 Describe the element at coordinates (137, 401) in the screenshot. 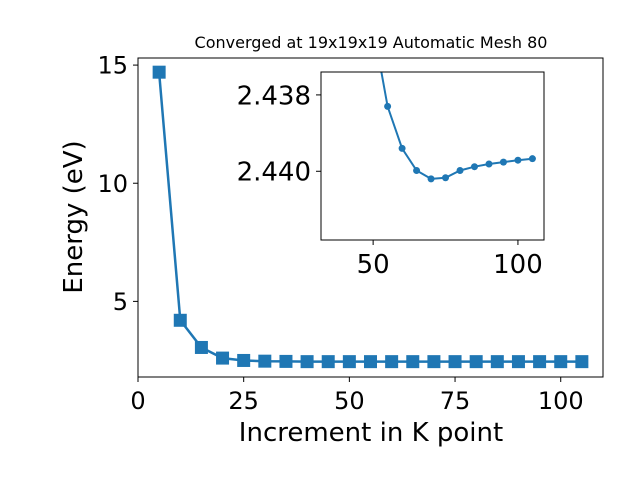

I see `main-x-tick-label: 0` at that location.